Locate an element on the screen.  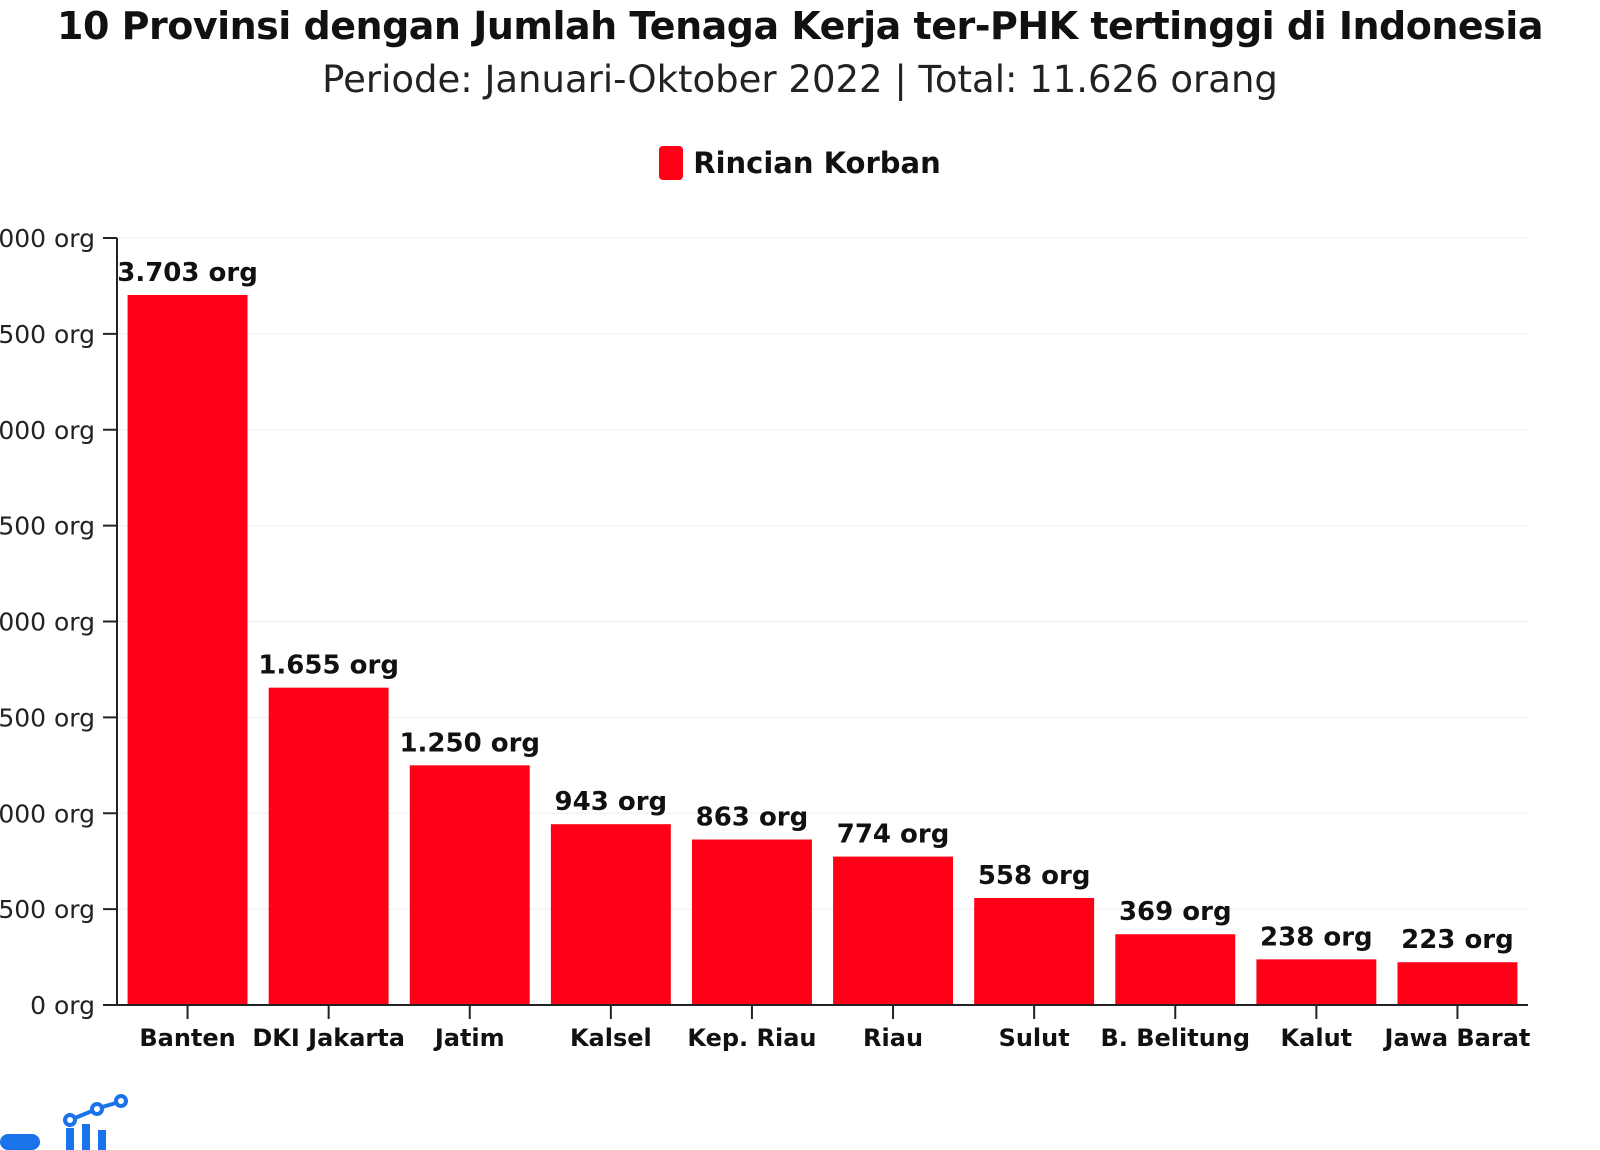
x-tick-label: Riau is located at coordinates (893, 1038).